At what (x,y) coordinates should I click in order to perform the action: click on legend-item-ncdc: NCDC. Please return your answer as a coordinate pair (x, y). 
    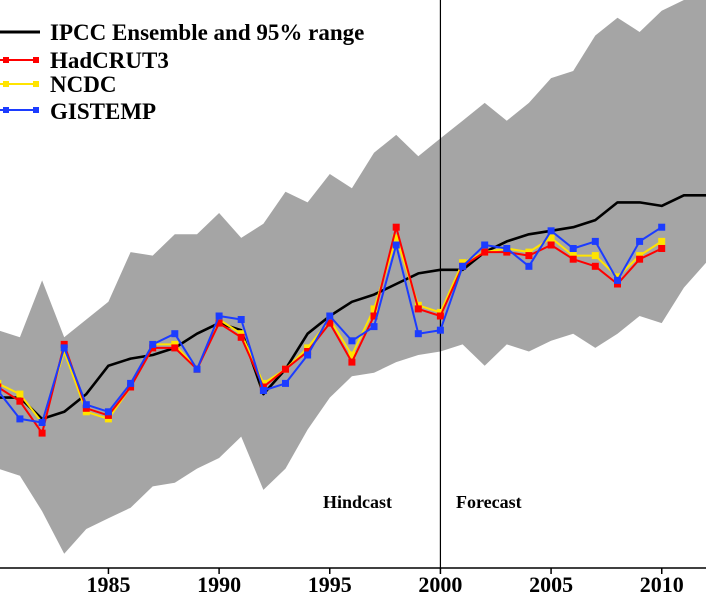
    Looking at the image, I should click on (58, 84).